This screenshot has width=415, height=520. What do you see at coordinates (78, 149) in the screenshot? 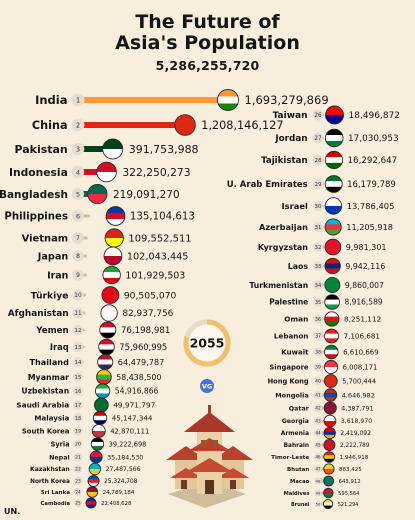
I see `pakistan-rank-label: 3` at bounding box center [78, 149].